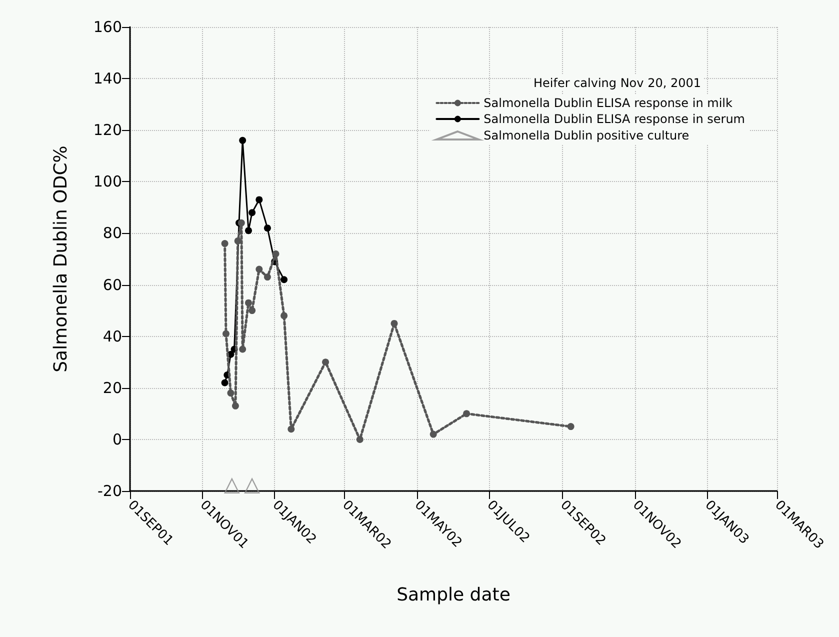 This screenshot has height=637, width=839. I want to click on legend-label: Salmonella Dublin ELISA response in milk, so click(608, 103).